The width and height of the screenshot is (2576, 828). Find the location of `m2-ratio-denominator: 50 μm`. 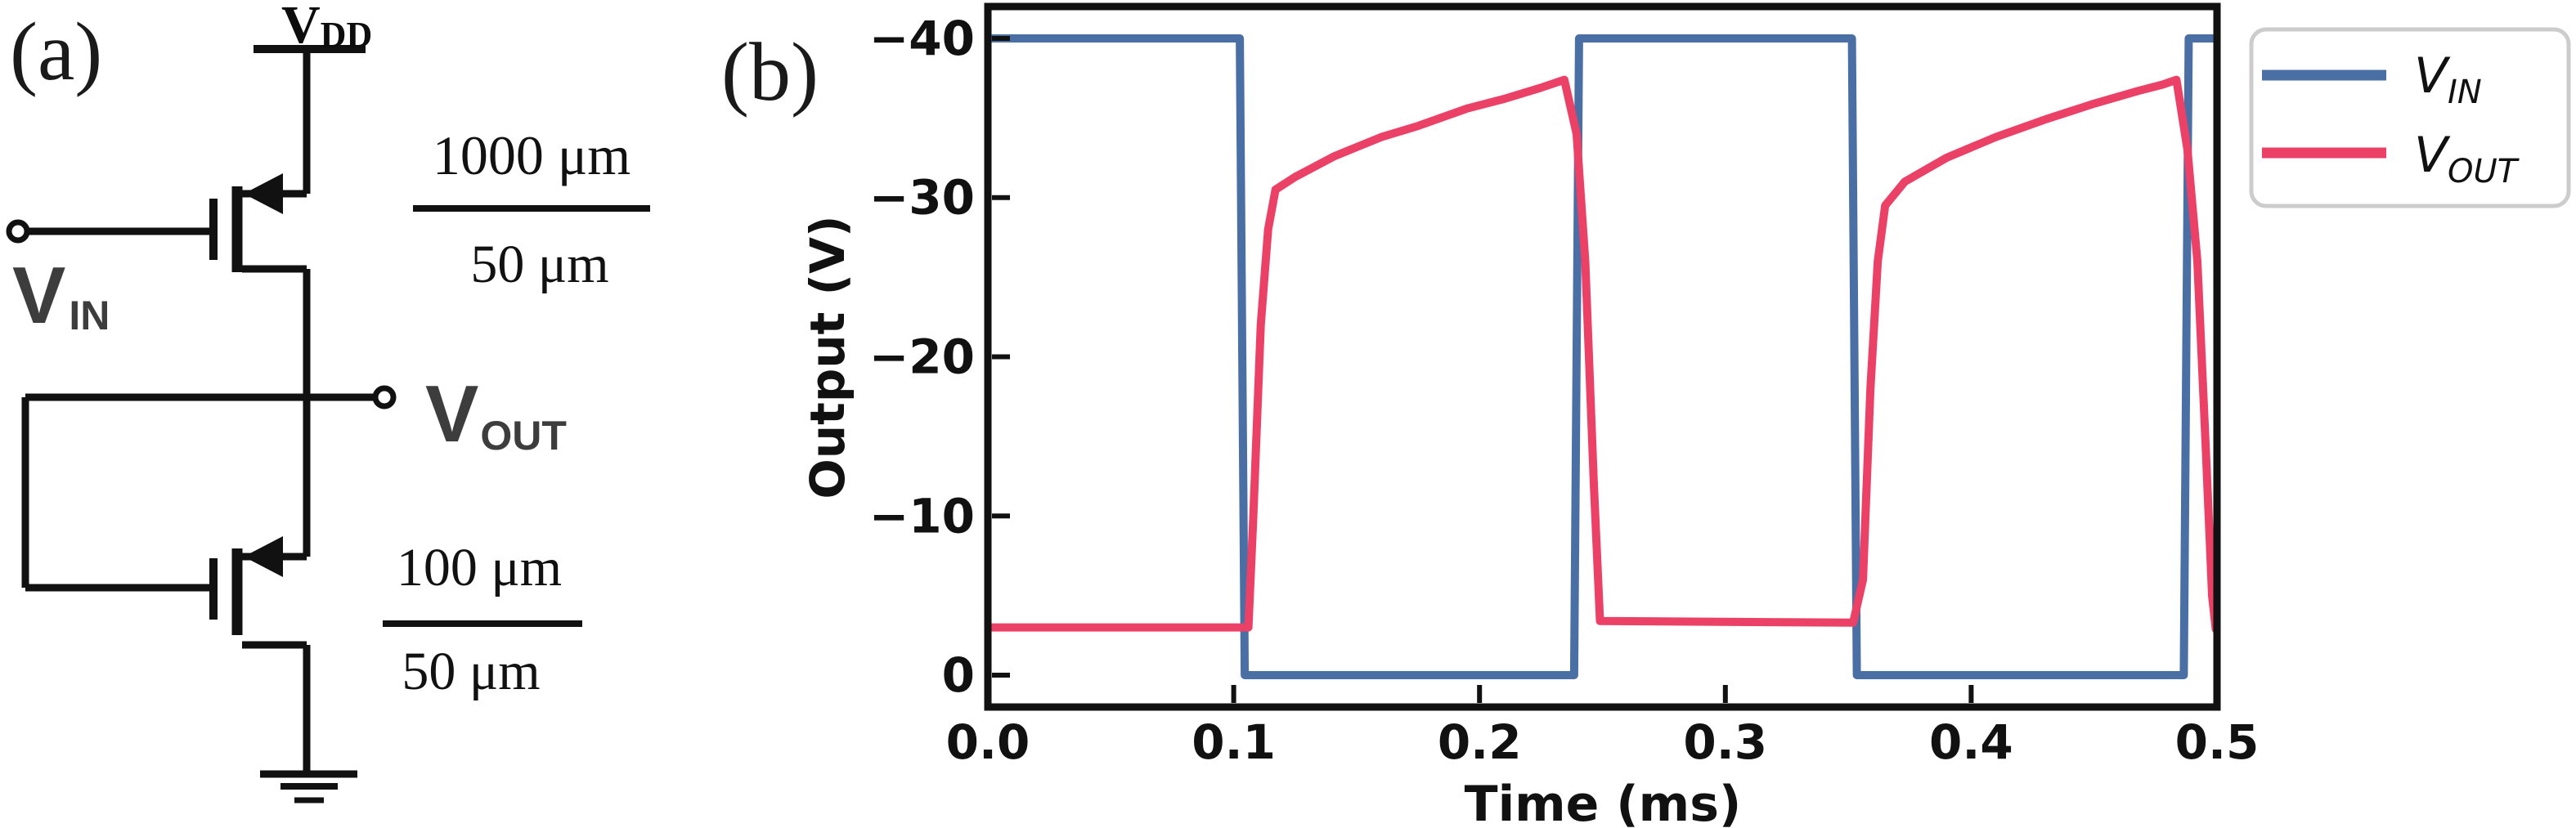

m2-ratio-denominator: 50 μm is located at coordinates (471, 671).